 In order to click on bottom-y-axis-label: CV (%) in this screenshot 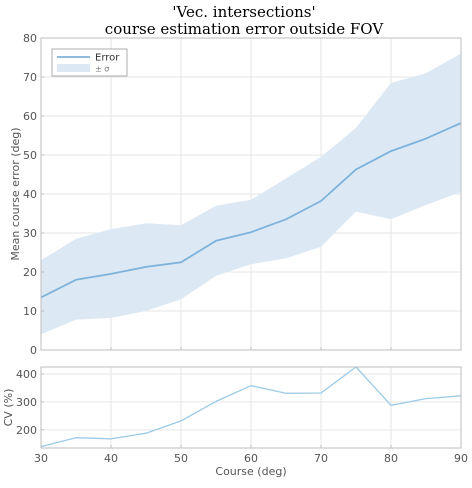, I will do `click(8, 408)`.